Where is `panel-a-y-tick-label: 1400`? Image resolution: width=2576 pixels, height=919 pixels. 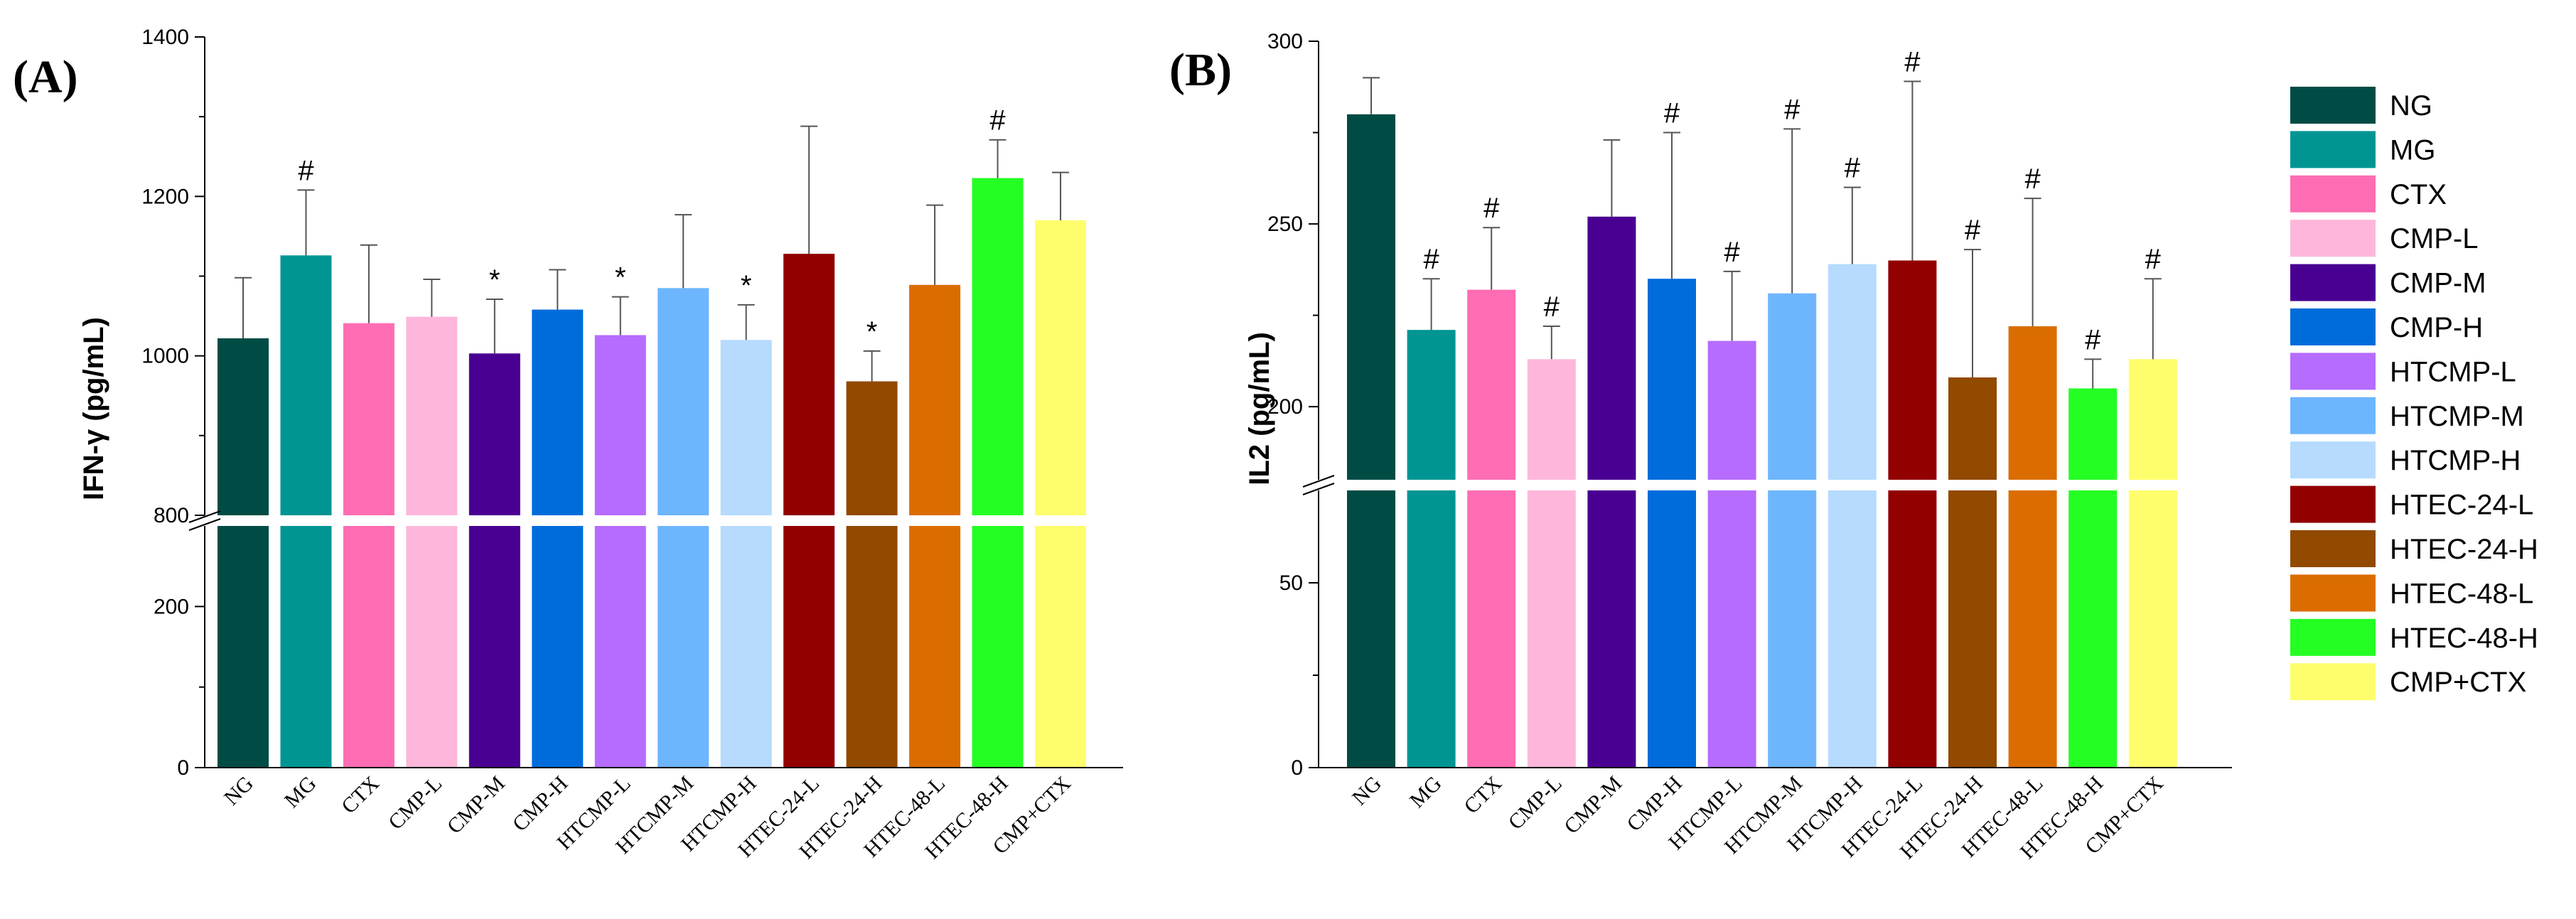
panel-a-y-tick-label: 1400 is located at coordinates (165, 37).